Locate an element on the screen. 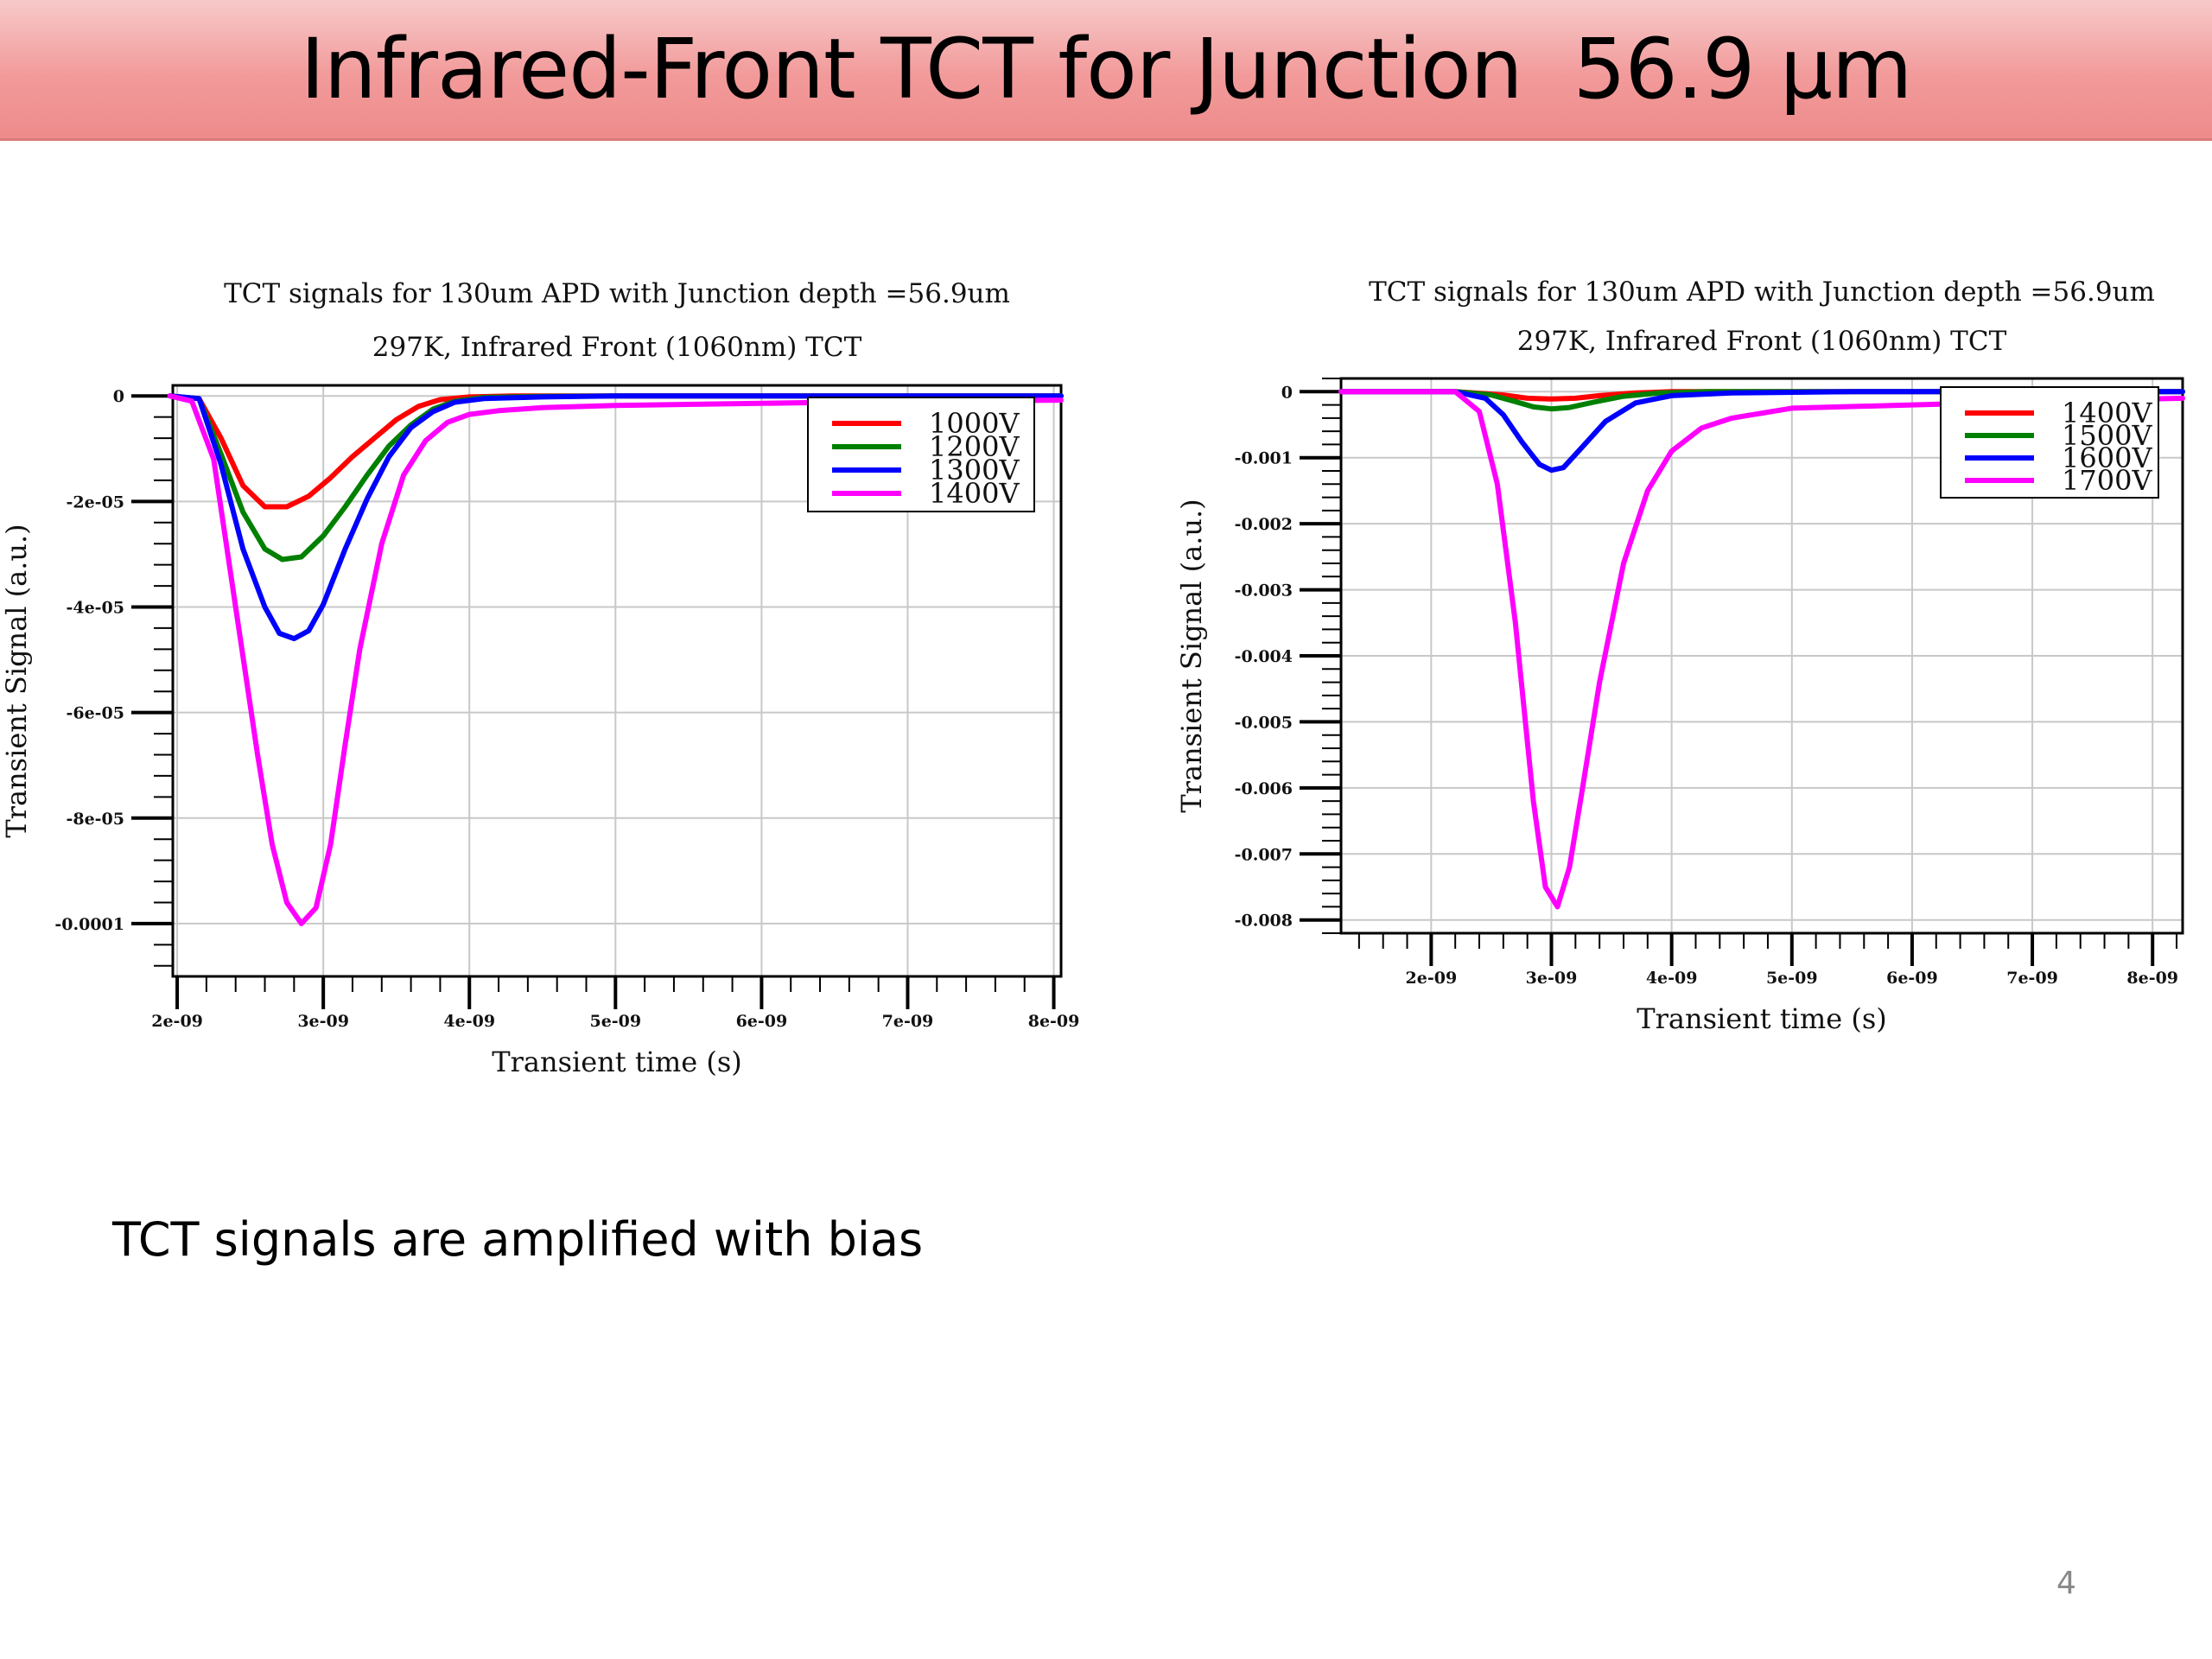  y-tick-label: -8e-05 is located at coordinates (95, 819).